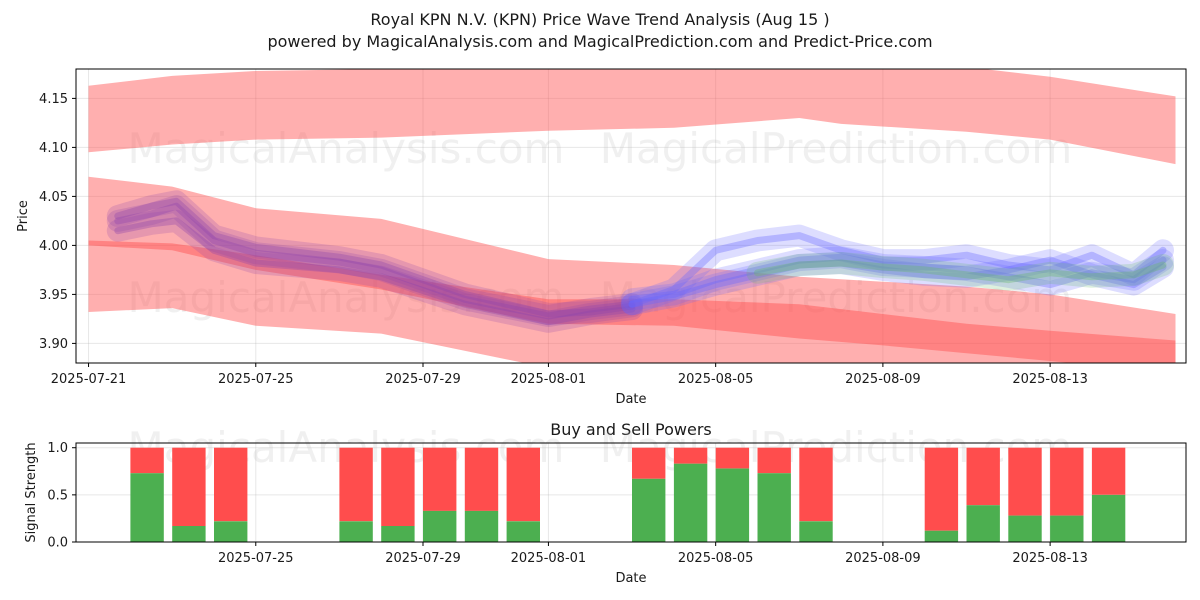 The width and height of the screenshot is (1200, 600). What do you see at coordinates (23, 216) in the screenshot?
I see `y-axis-label: Price` at bounding box center [23, 216].